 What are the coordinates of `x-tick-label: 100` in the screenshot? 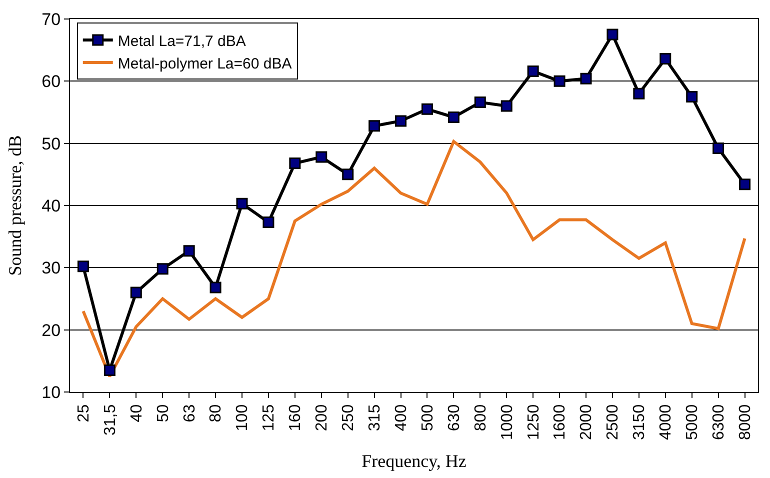 It's located at (243, 418).